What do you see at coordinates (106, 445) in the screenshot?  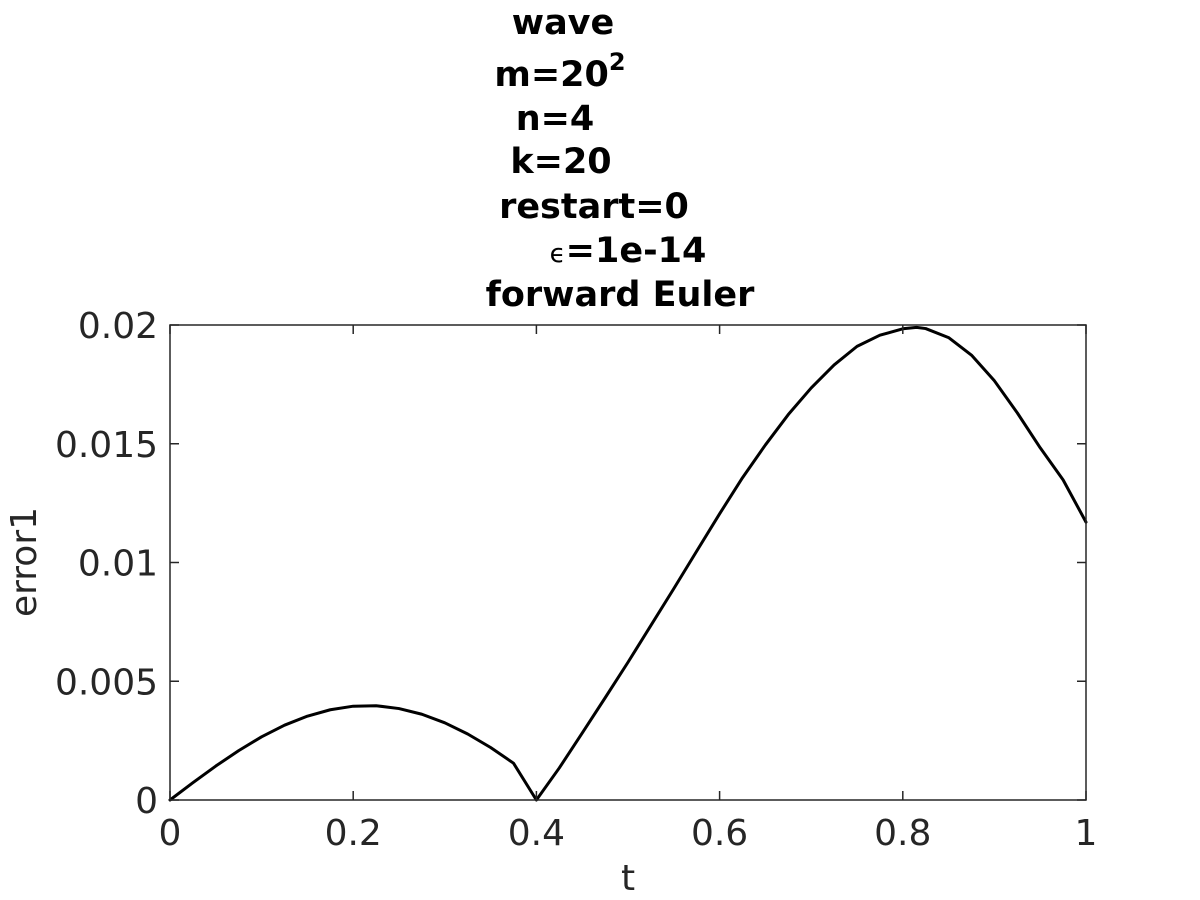 I see `y-tick-label: 0.015` at bounding box center [106, 445].